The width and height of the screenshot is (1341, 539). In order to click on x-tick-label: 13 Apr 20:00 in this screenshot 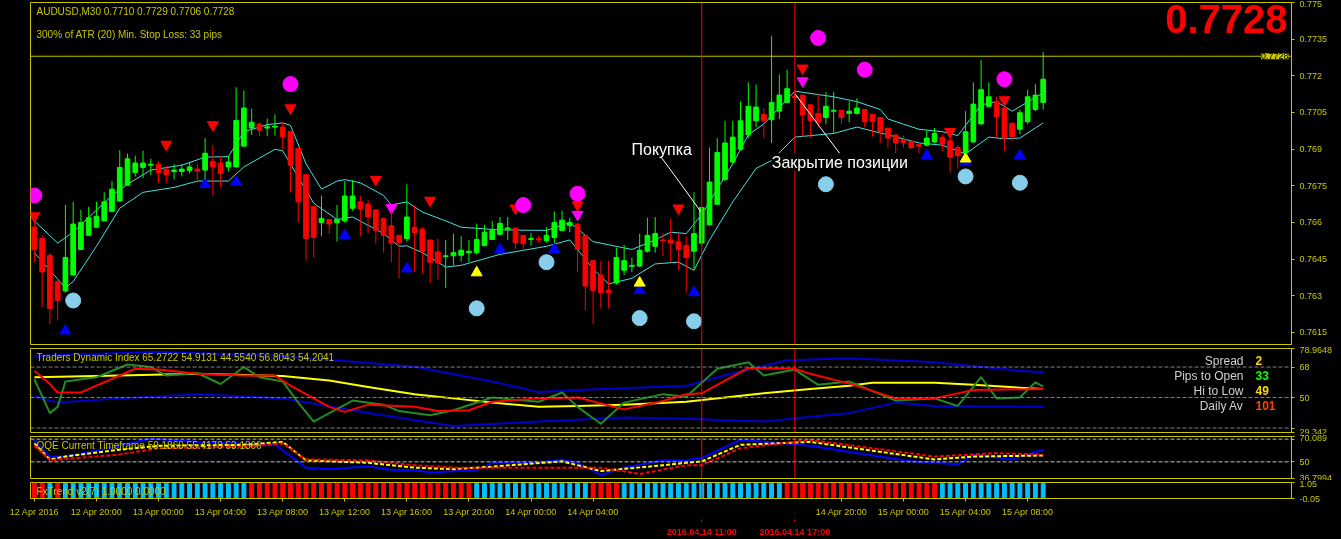, I will do `click(469, 511)`.